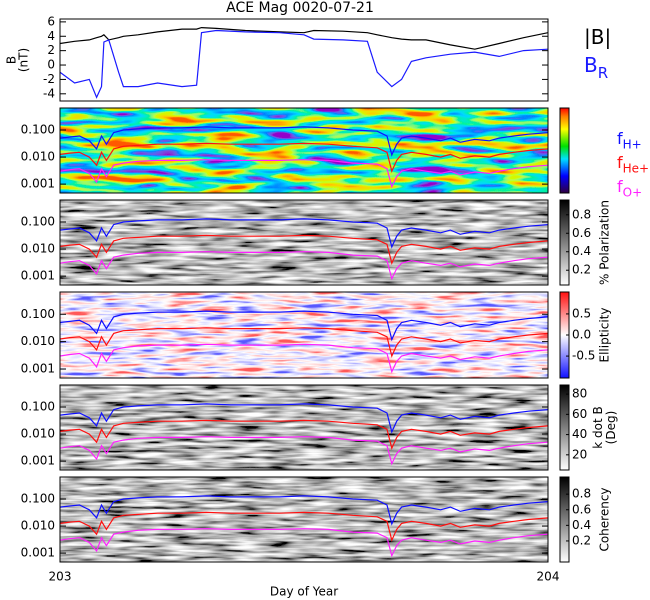 This screenshot has width=650, height=600. What do you see at coordinates (12, 60) in the screenshot?
I see `y-axis-label: B` at bounding box center [12, 60].